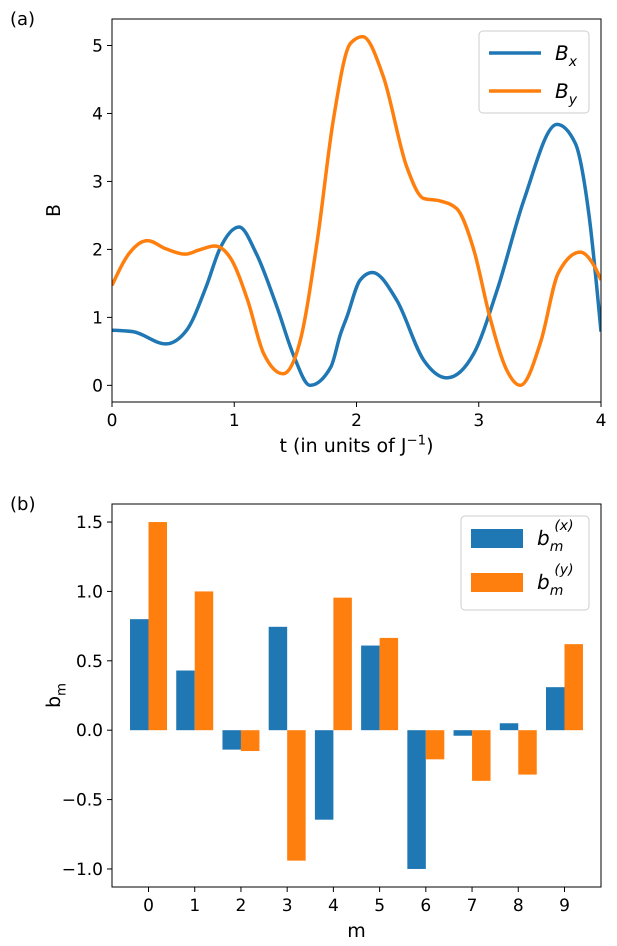 The width and height of the screenshot is (617, 946). What do you see at coordinates (97, 250) in the screenshot?
I see `y-tick-label: 2` at bounding box center [97, 250].